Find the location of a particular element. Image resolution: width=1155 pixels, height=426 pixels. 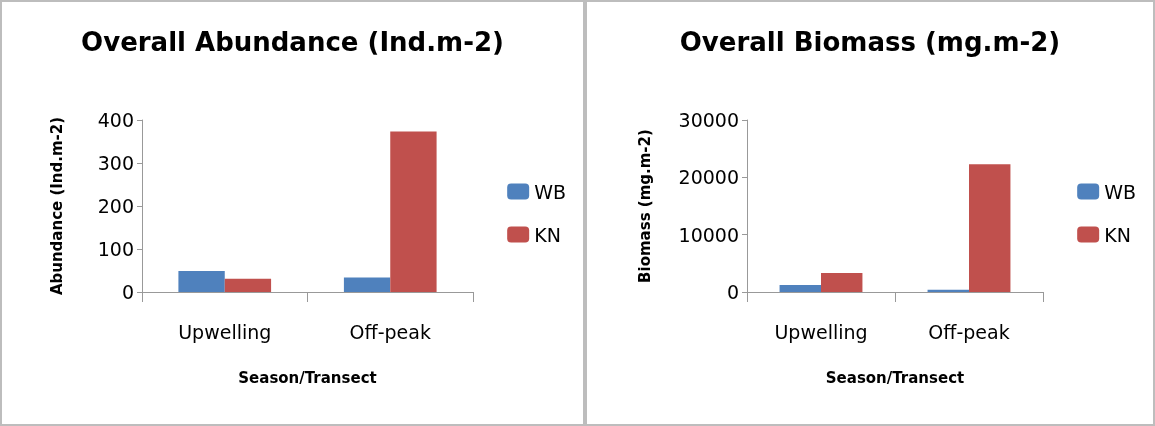

y-axis-title: Abundance (Ind.m-2) is located at coordinates (56, 206).